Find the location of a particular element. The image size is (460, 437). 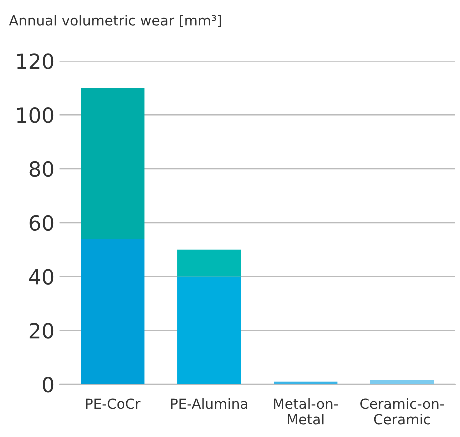

y-tick-label: 0 is located at coordinates (48, 385).